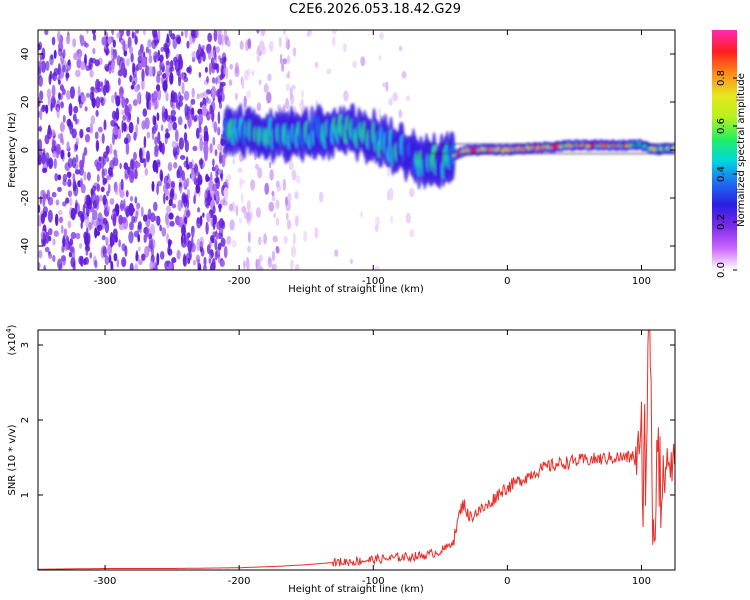 This screenshot has height=600, width=750. I want to click on colorbar-tick-label: 0.6, so click(721, 126).